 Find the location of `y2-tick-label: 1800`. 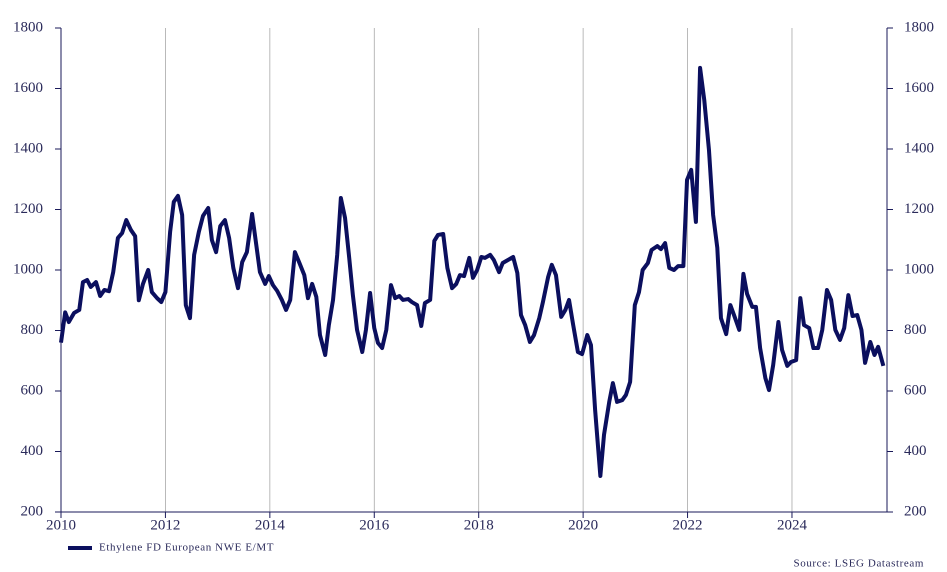

y2-tick-label: 1800 is located at coordinates (919, 27).